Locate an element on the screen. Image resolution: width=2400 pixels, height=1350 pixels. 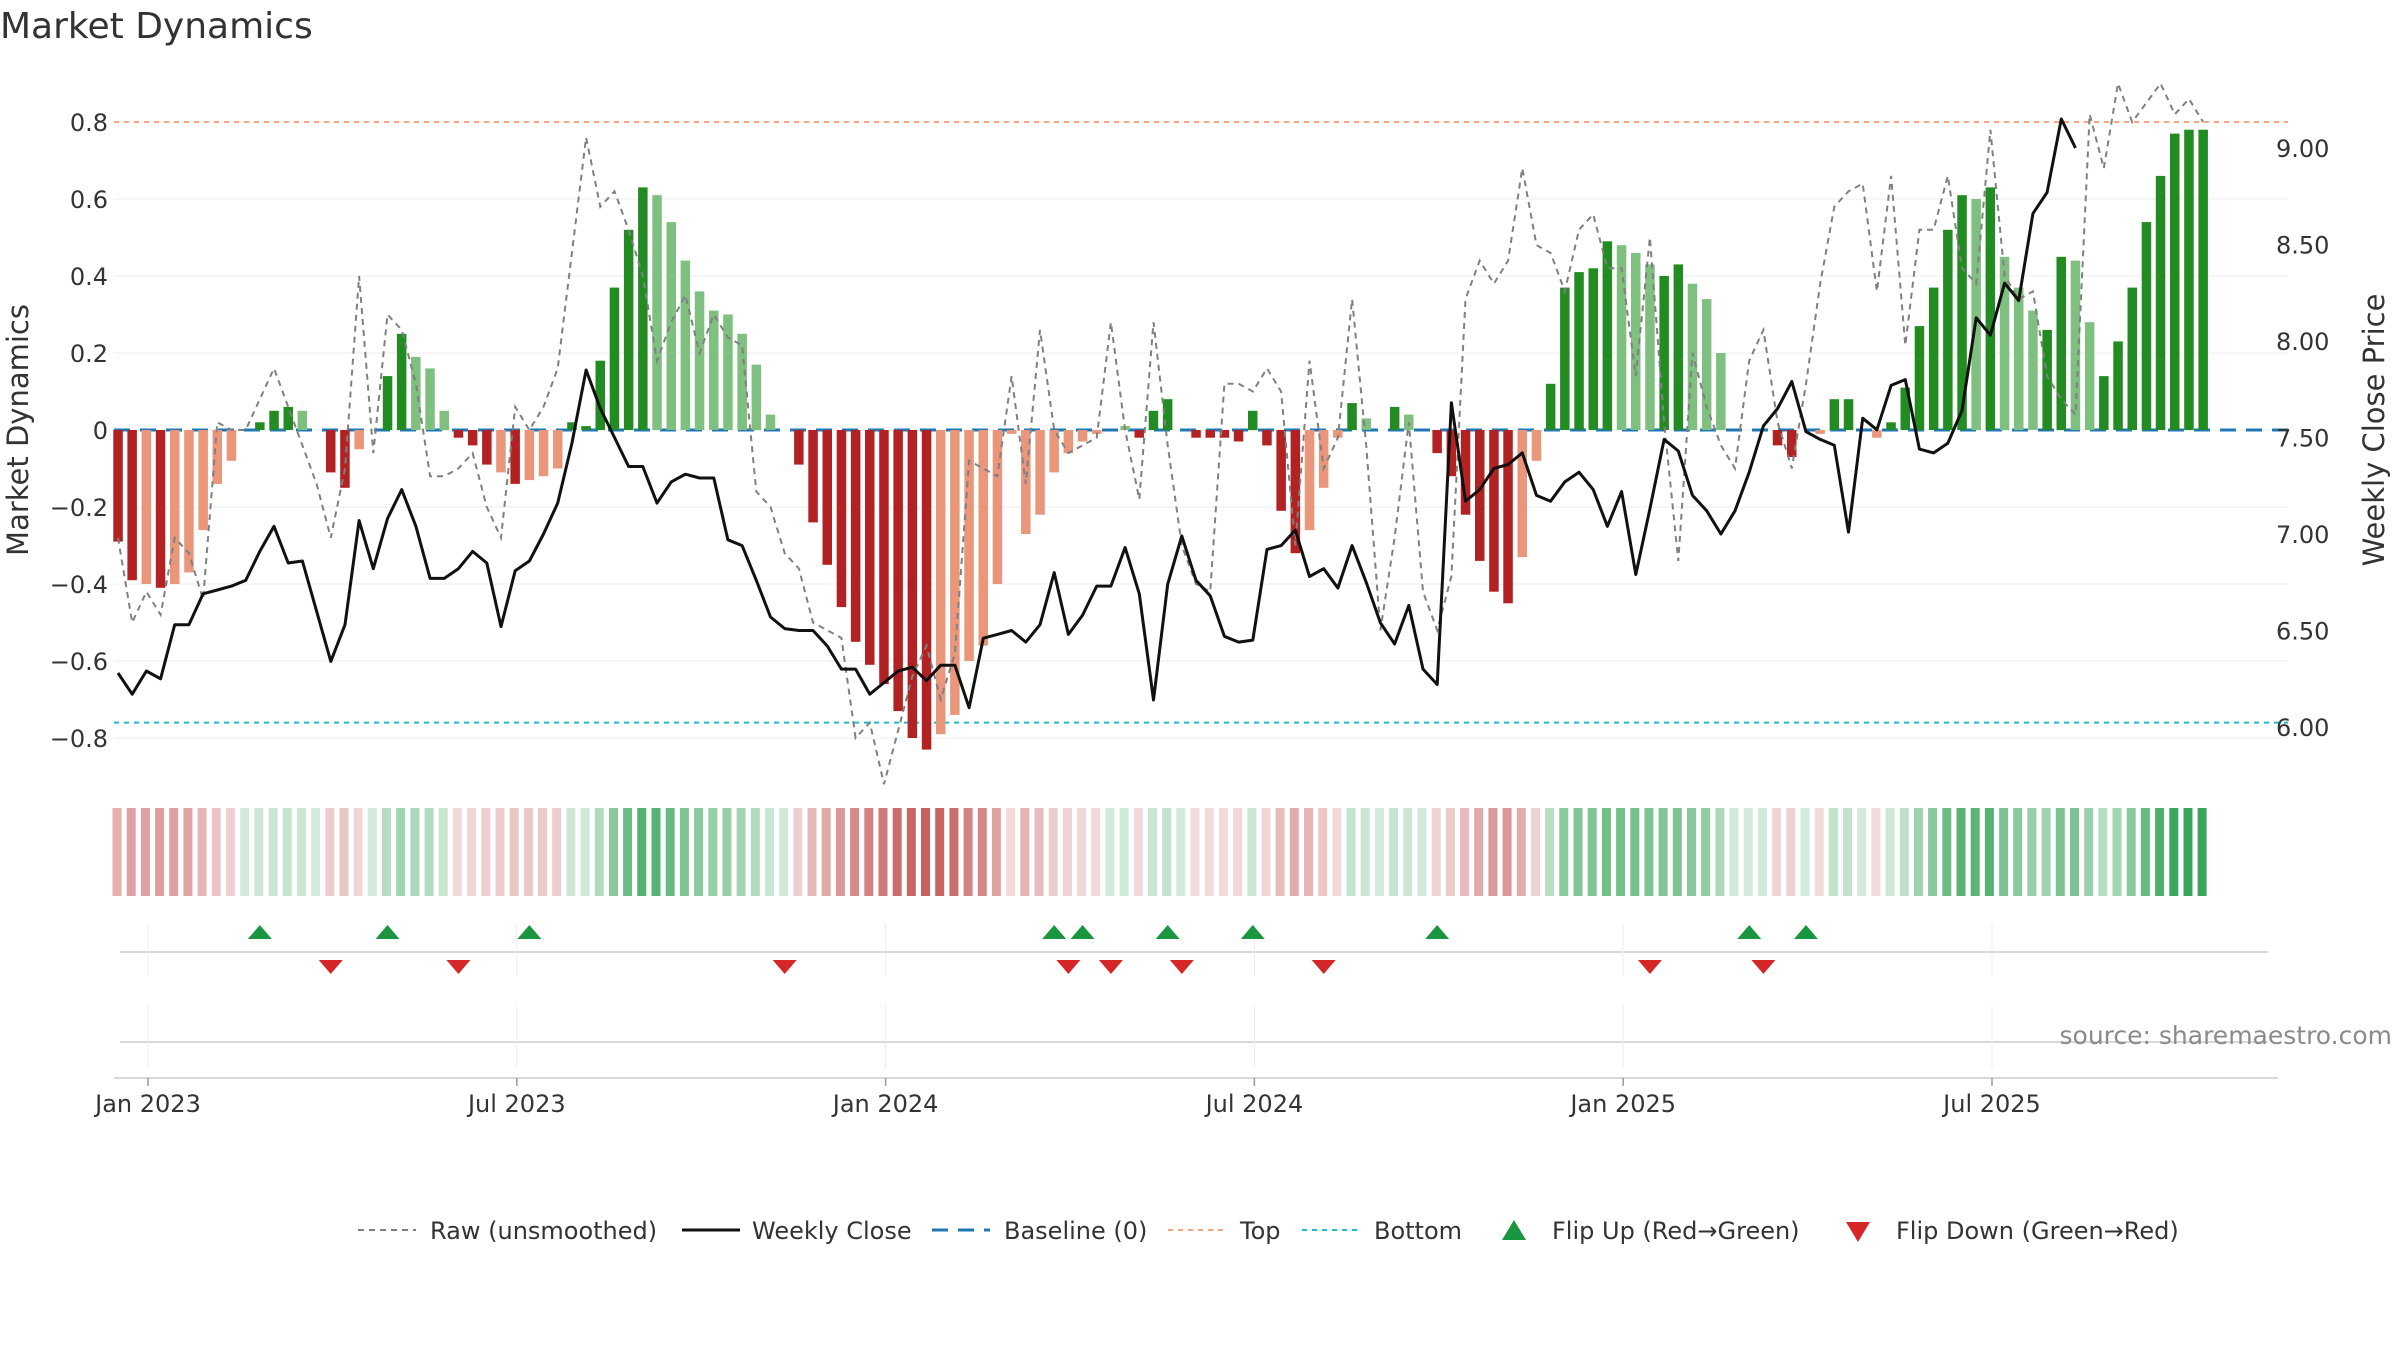
x-tick-label: Jan 2023 is located at coordinates (147, 1104).